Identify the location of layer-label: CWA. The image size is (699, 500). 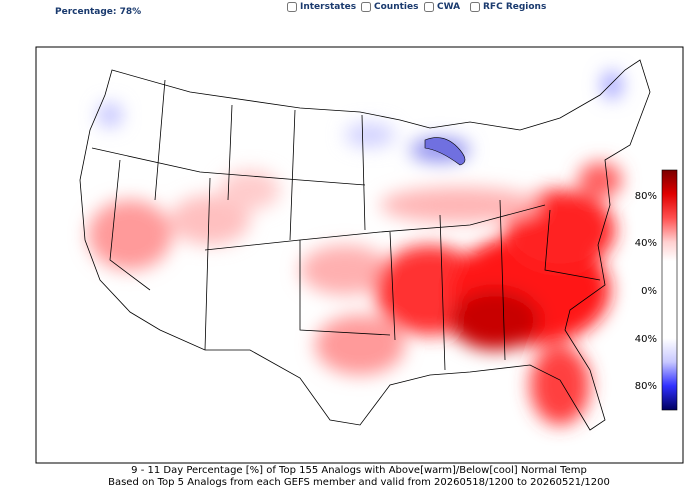
(449, 7).